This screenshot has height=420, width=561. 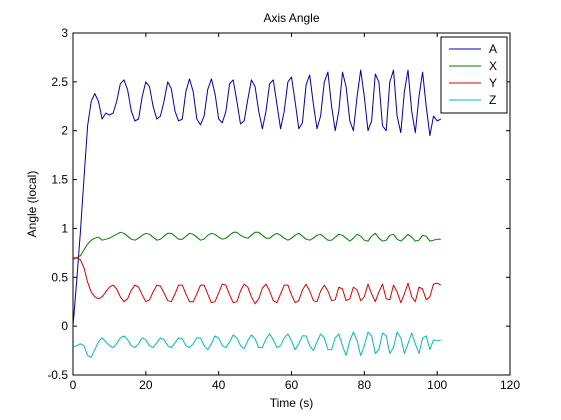 I want to click on legend-box, so click(x=474, y=75).